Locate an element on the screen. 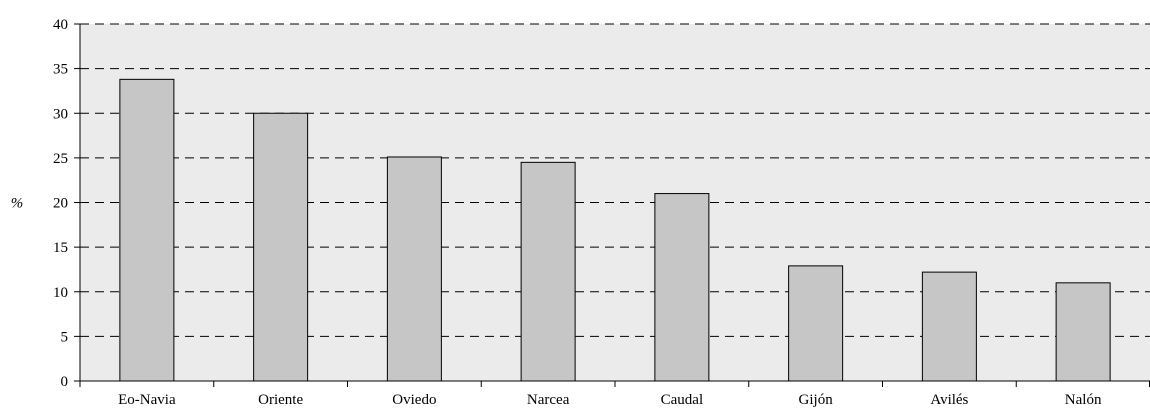  y-tick-label: 5 is located at coordinates (65, 337).